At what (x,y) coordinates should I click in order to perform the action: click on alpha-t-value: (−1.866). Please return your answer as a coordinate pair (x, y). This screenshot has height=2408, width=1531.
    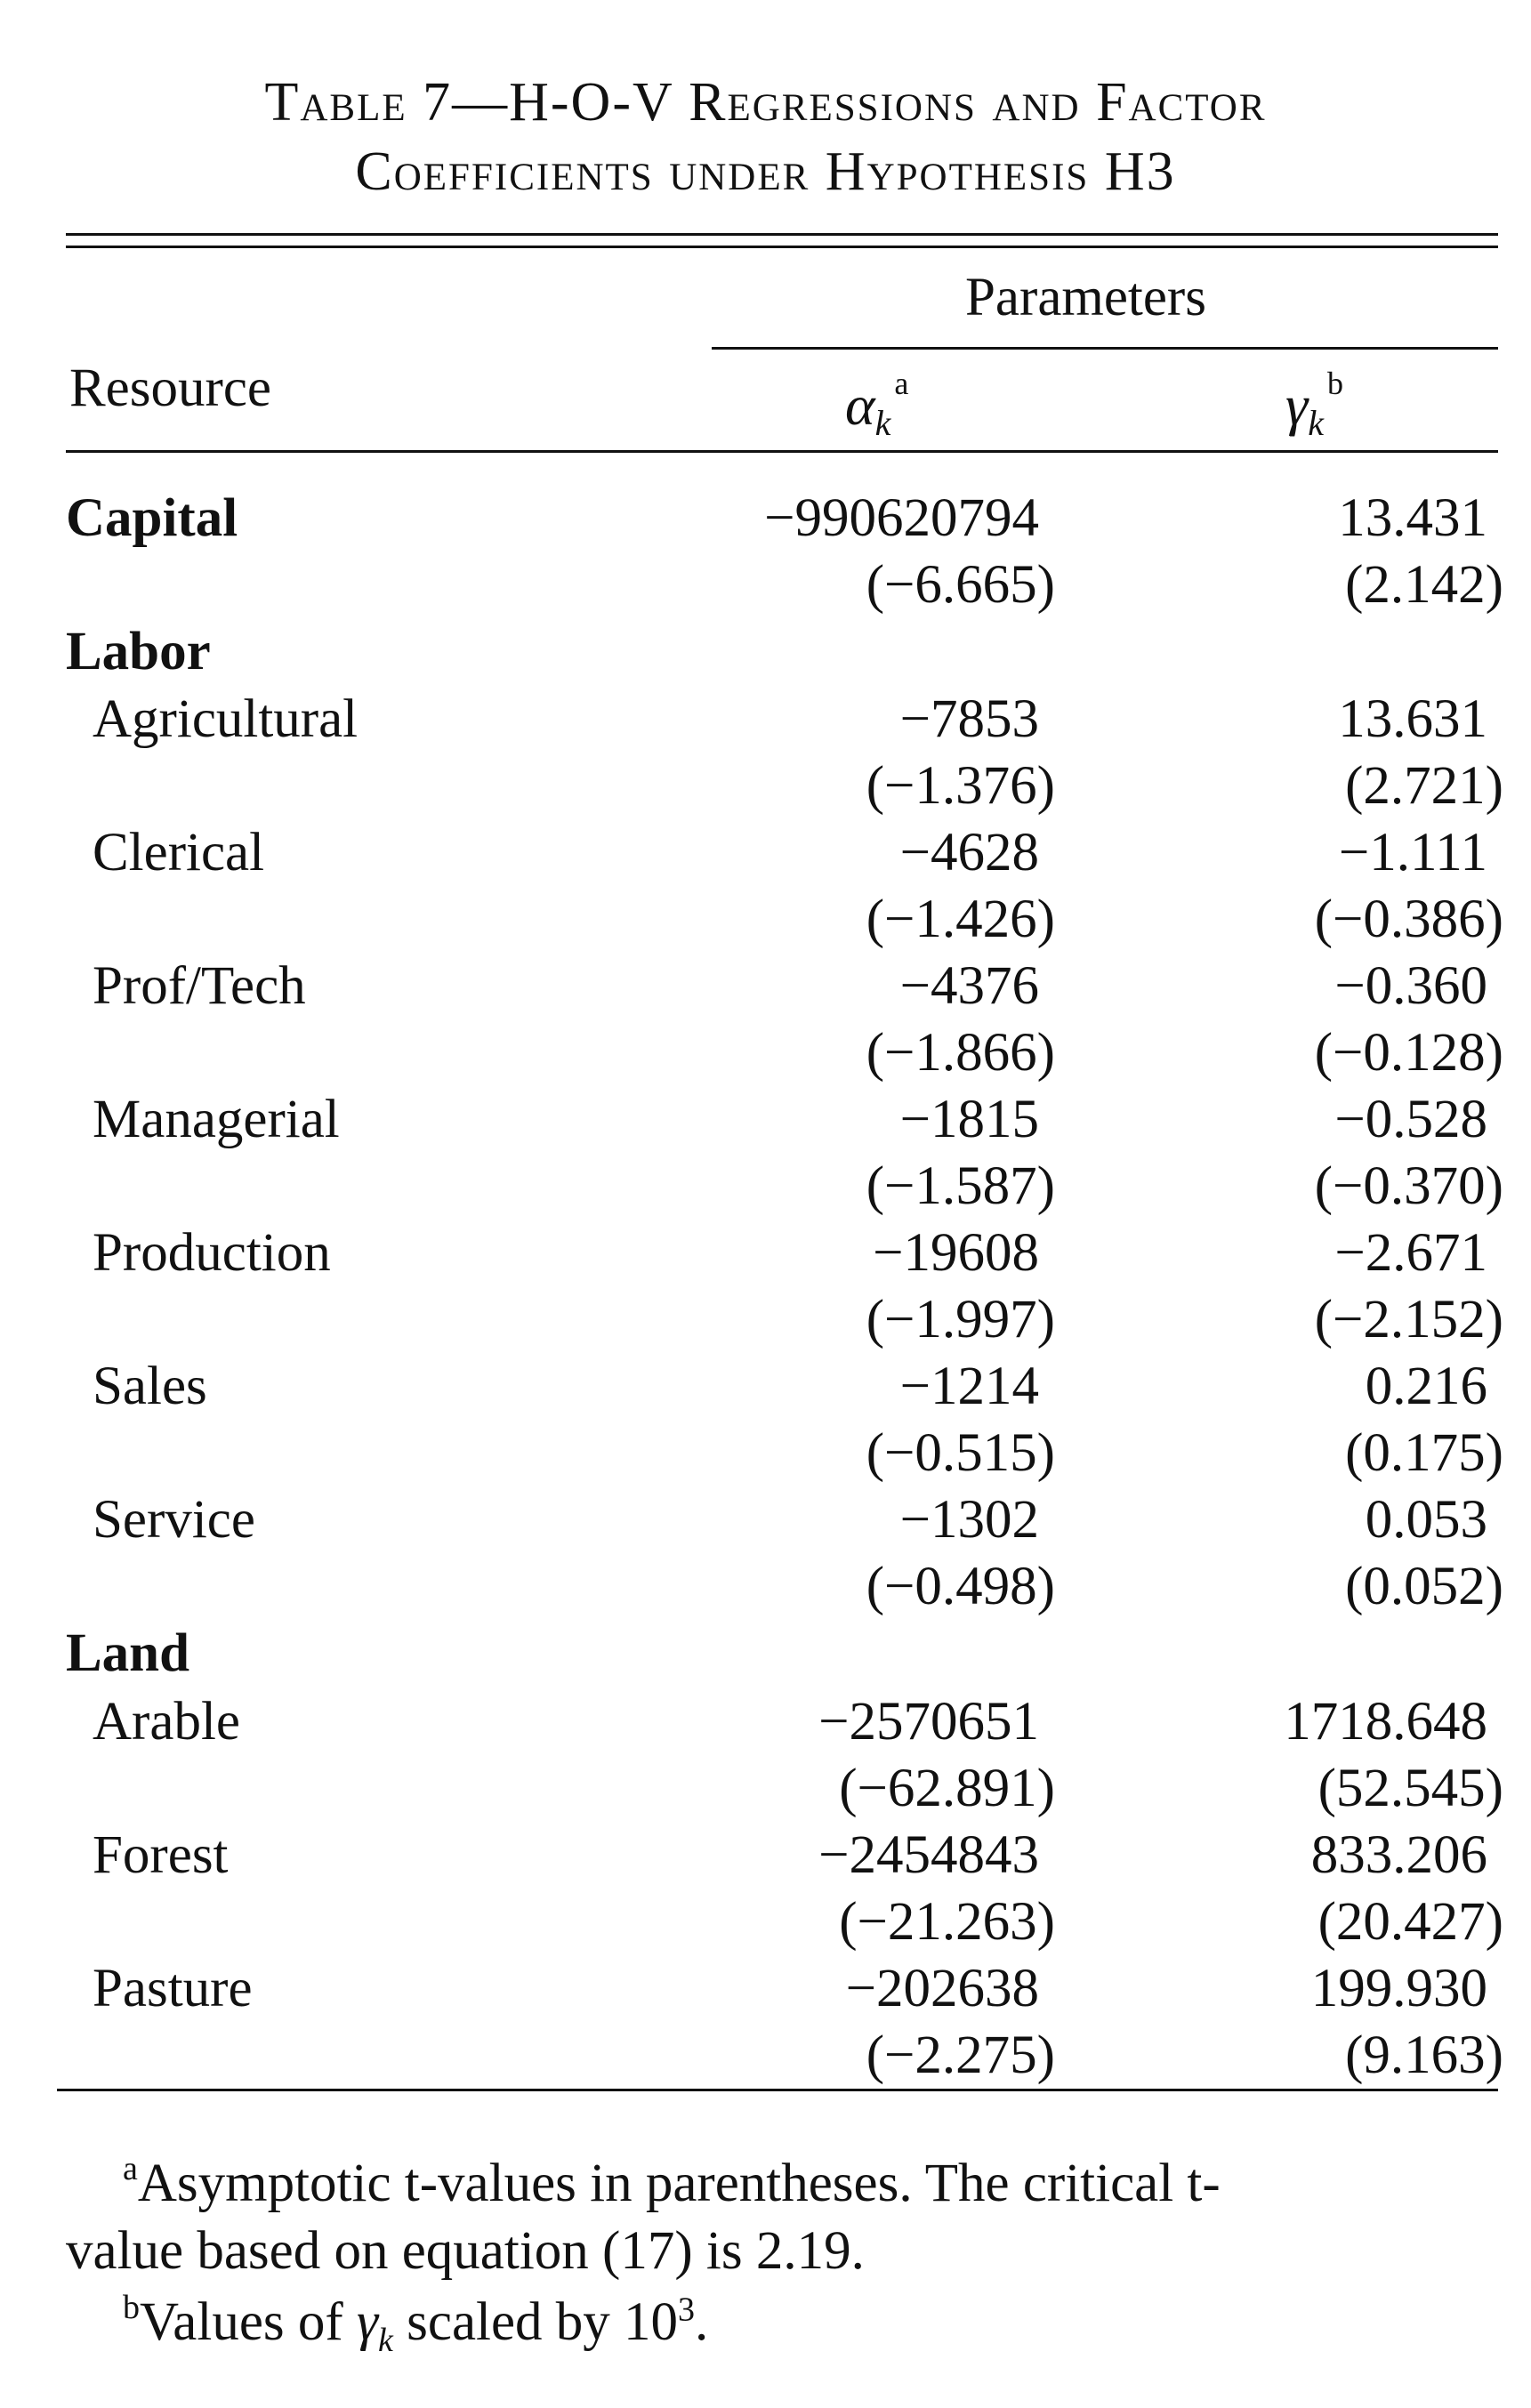
    Looking at the image, I should click on (960, 1053).